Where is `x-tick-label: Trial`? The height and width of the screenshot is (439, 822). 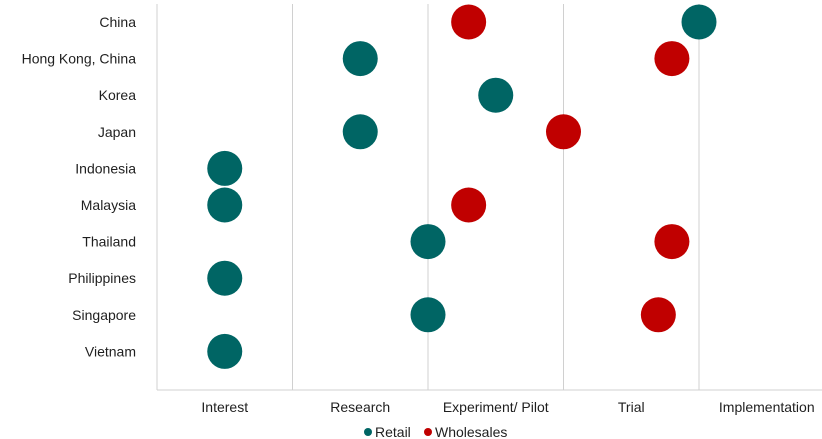
x-tick-label: Trial is located at coordinates (631, 407).